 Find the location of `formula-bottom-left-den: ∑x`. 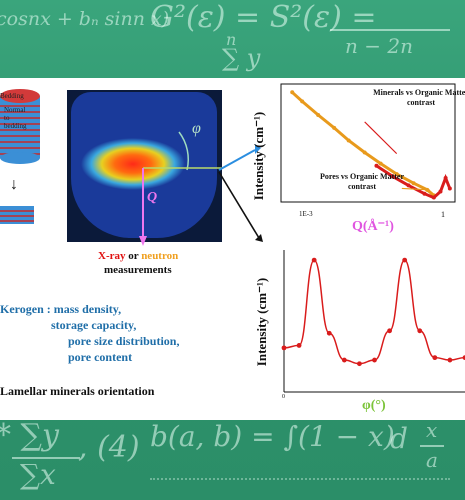

formula-bottom-left-den: ∑x is located at coordinates (38, 474).